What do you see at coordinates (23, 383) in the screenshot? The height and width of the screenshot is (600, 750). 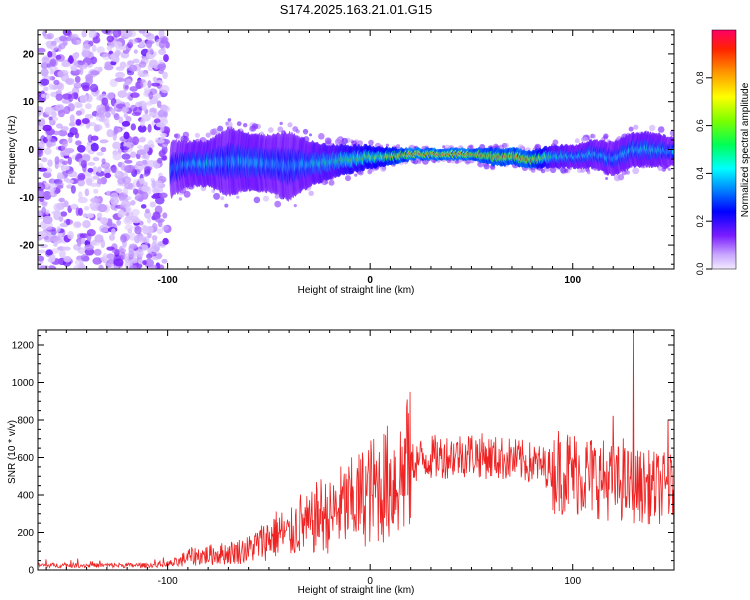 I see `snr-y-tick-label: 1000` at bounding box center [23, 383].